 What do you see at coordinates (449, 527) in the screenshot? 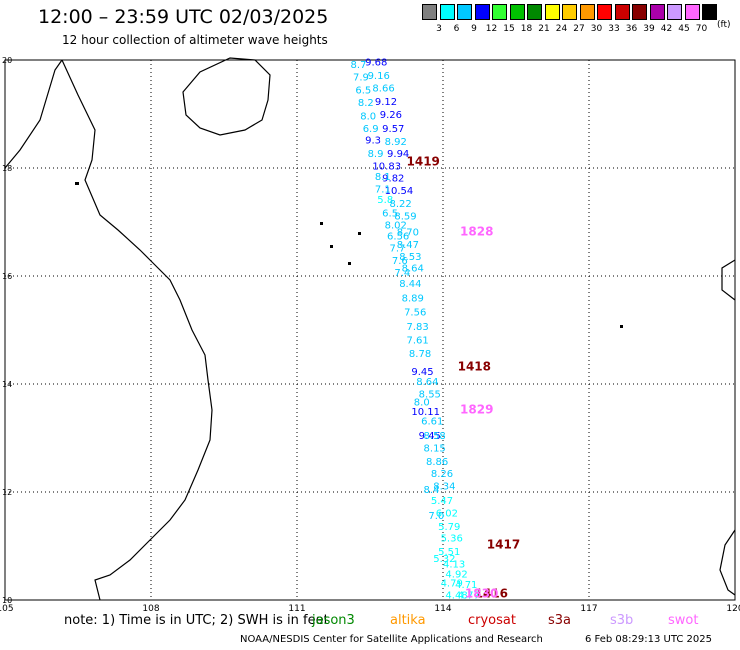
I see `wave-height-value: 5.79` at bounding box center [449, 527].